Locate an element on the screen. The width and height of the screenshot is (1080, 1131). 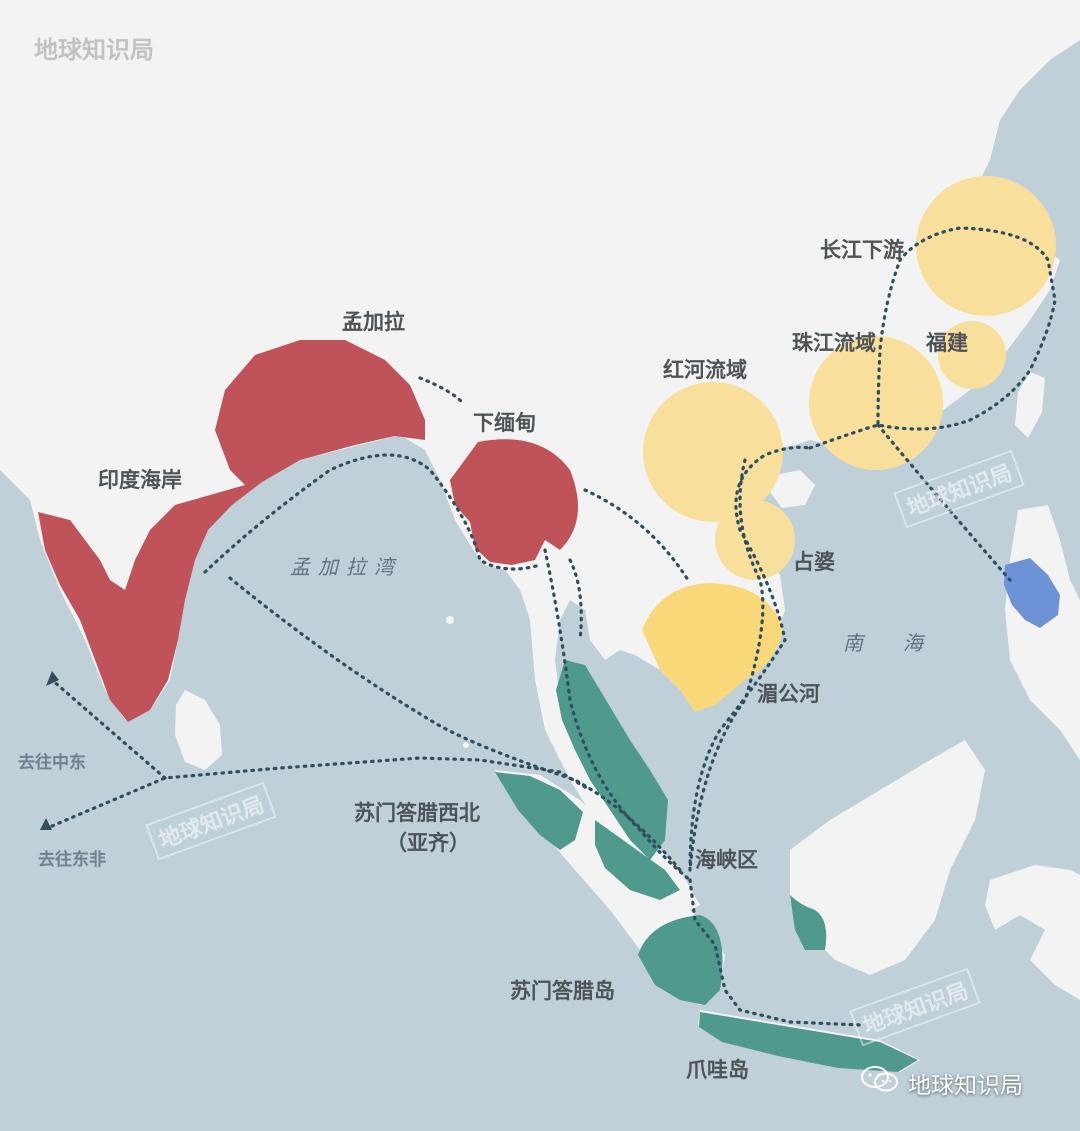
label-bengal: 孟加拉 is located at coordinates (373, 322).